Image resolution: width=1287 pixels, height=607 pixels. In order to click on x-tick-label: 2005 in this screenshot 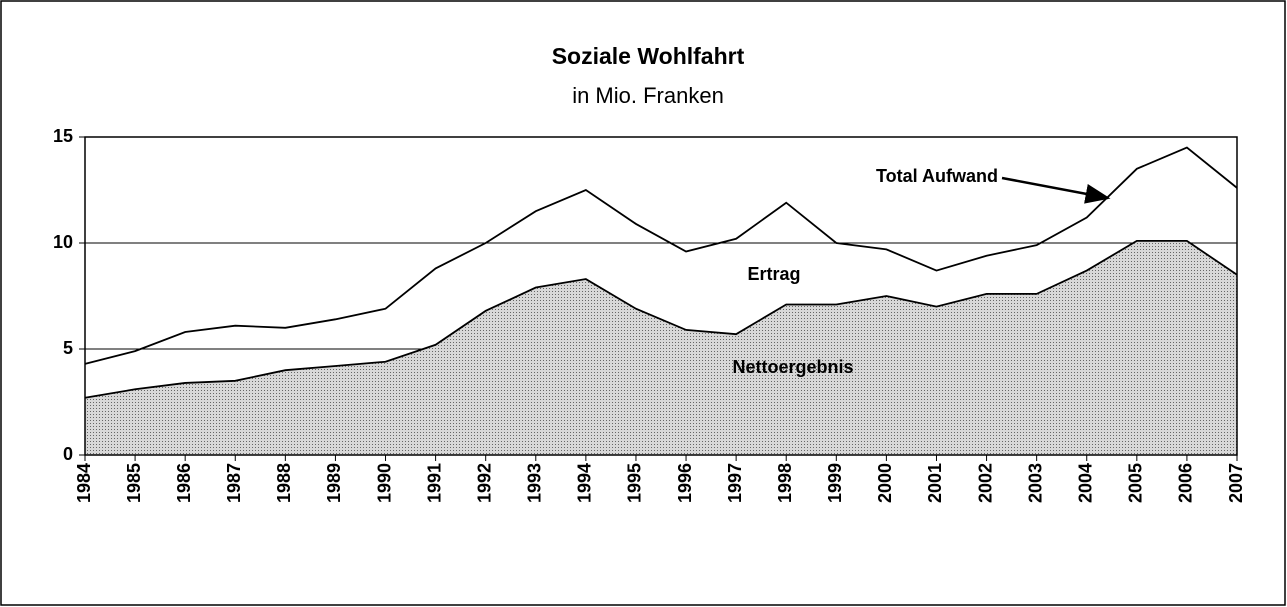, I will do `click(1136, 483)`.